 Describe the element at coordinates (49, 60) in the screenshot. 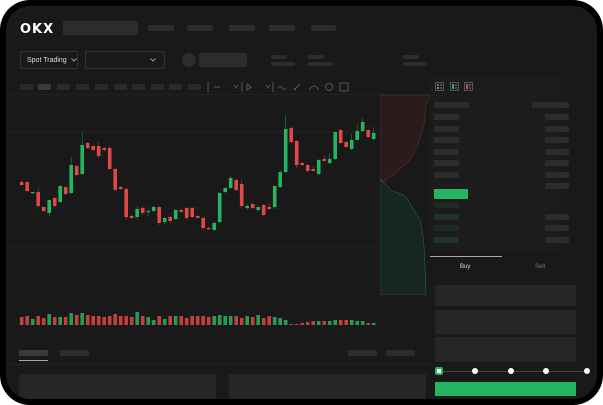

I see `market-type-select: Spot Trading` at that location.